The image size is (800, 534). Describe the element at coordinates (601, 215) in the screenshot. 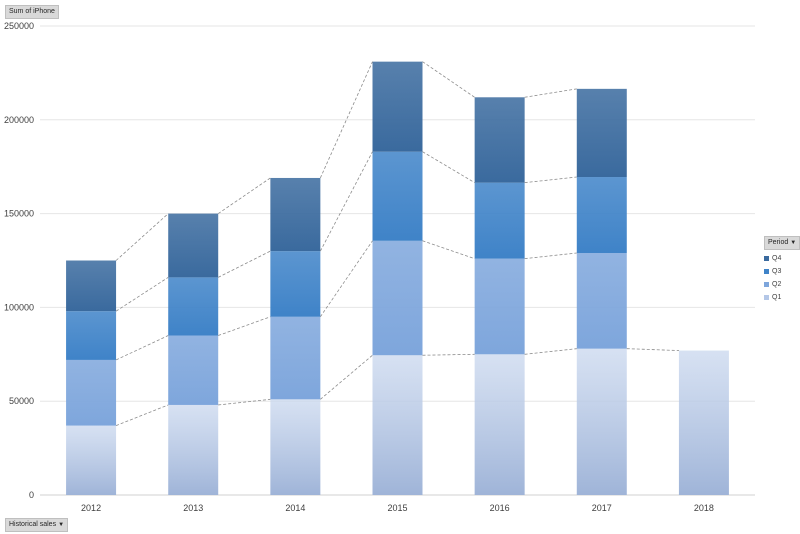

I see `bar-q3-2017` at that location.